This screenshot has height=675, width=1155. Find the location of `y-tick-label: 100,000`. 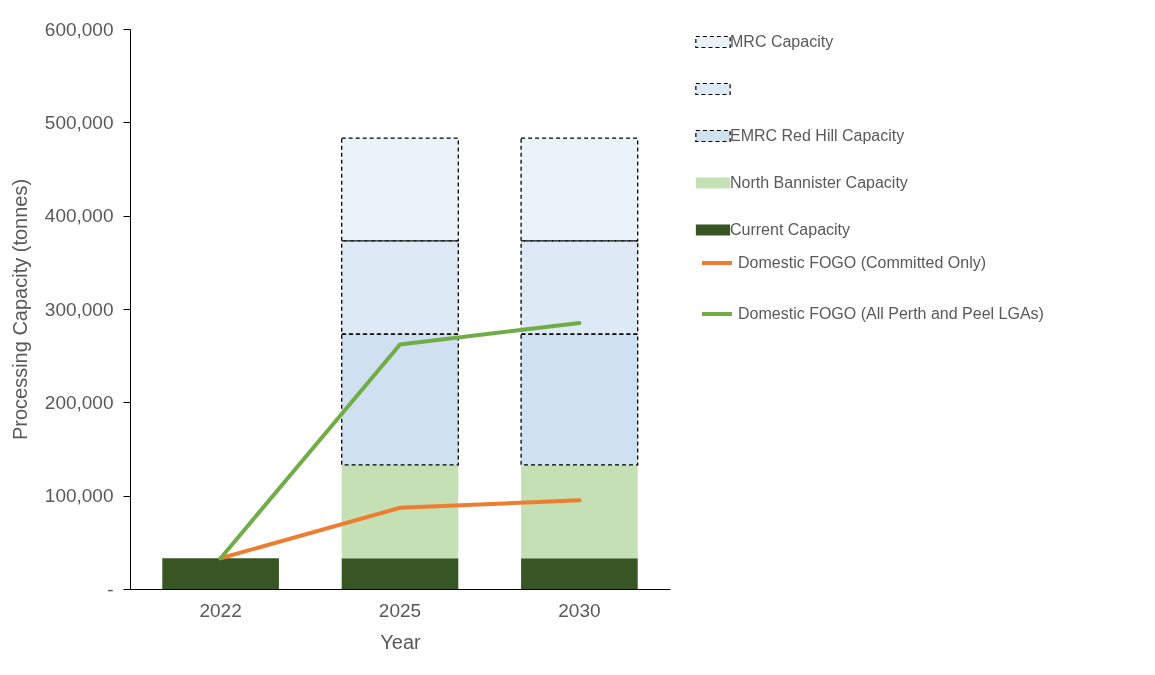

y-tick-label: 100,000 is located at coordinates (79, 496).